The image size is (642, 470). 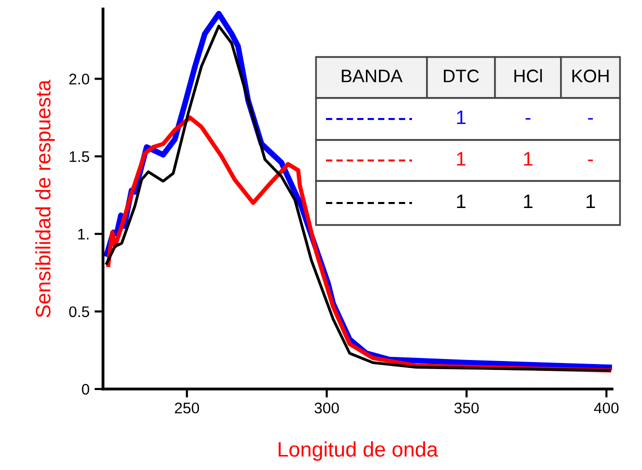 What do you see at coordinates (461, 76) in the screenshot?
I see `annotation: DTC` at bounding box center [461, 76].